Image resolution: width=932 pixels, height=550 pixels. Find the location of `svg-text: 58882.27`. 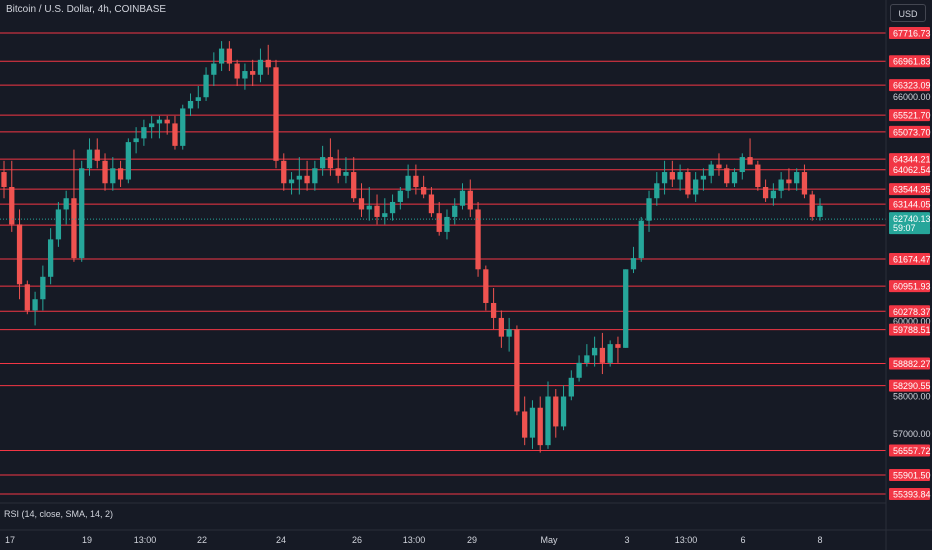

svg-text: 58882.27 is located at coordinates (912, 364).